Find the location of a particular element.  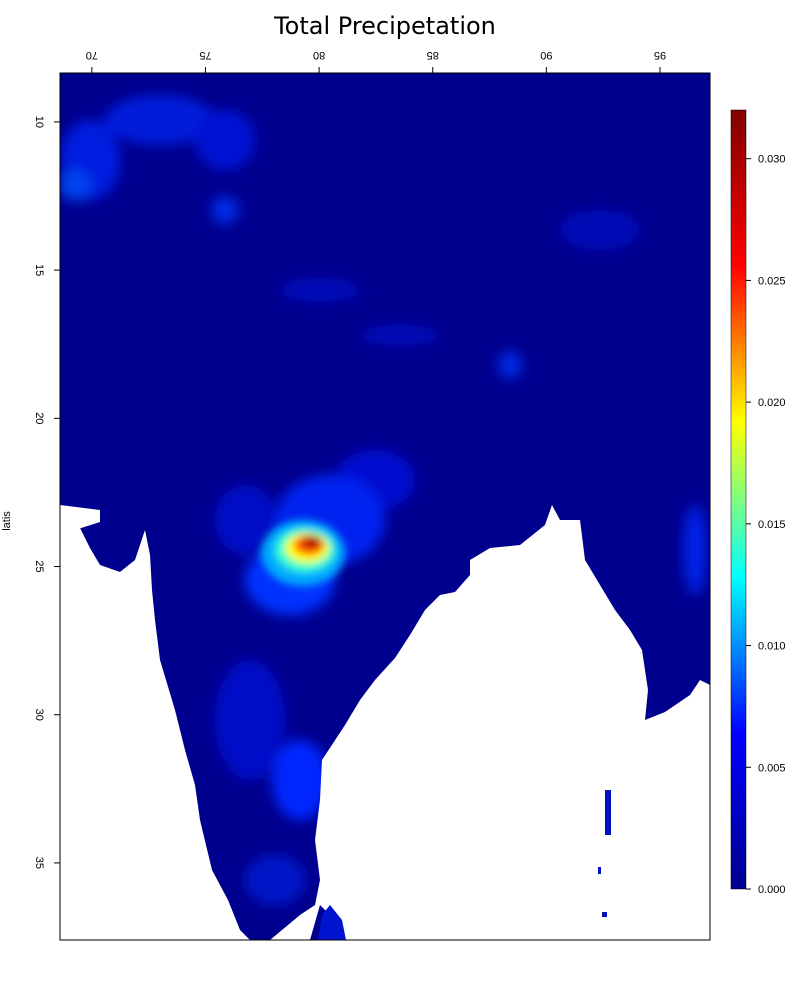

y-axis-label: latis is located at coordinates (7, 521).